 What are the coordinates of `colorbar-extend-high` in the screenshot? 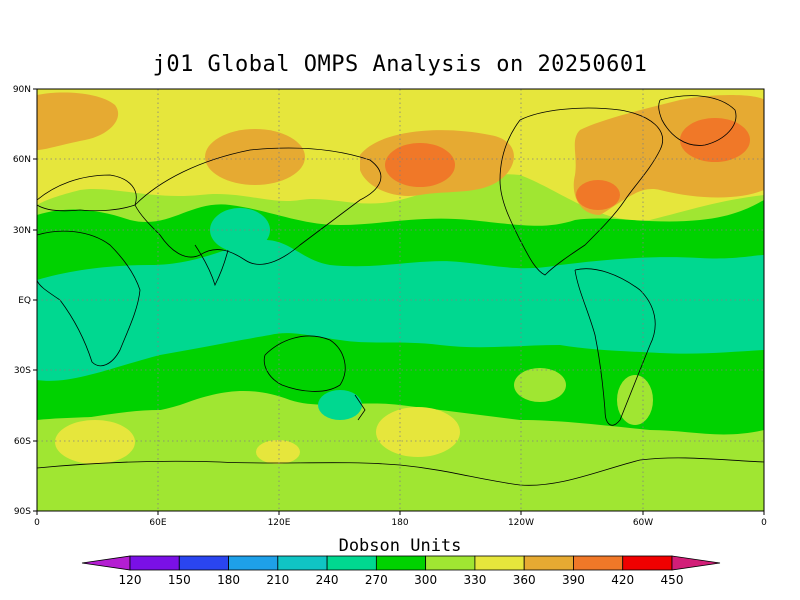 It's located at (696, 563).